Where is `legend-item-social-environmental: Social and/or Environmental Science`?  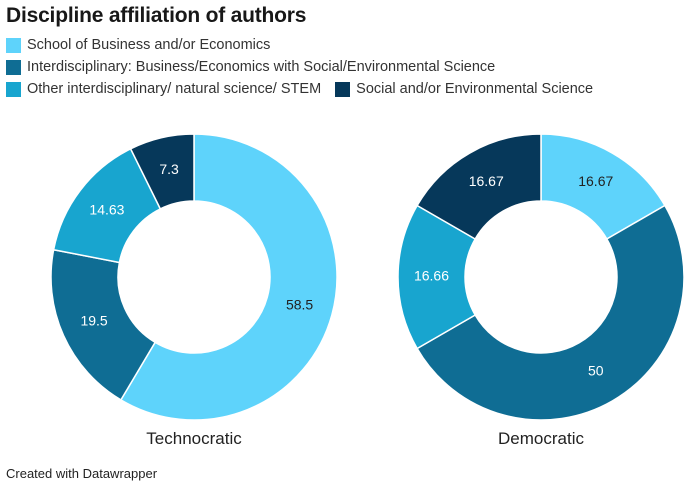 legend-item-social-environmental: Social and/or Environmental Science is located at coordinates (464, 89).